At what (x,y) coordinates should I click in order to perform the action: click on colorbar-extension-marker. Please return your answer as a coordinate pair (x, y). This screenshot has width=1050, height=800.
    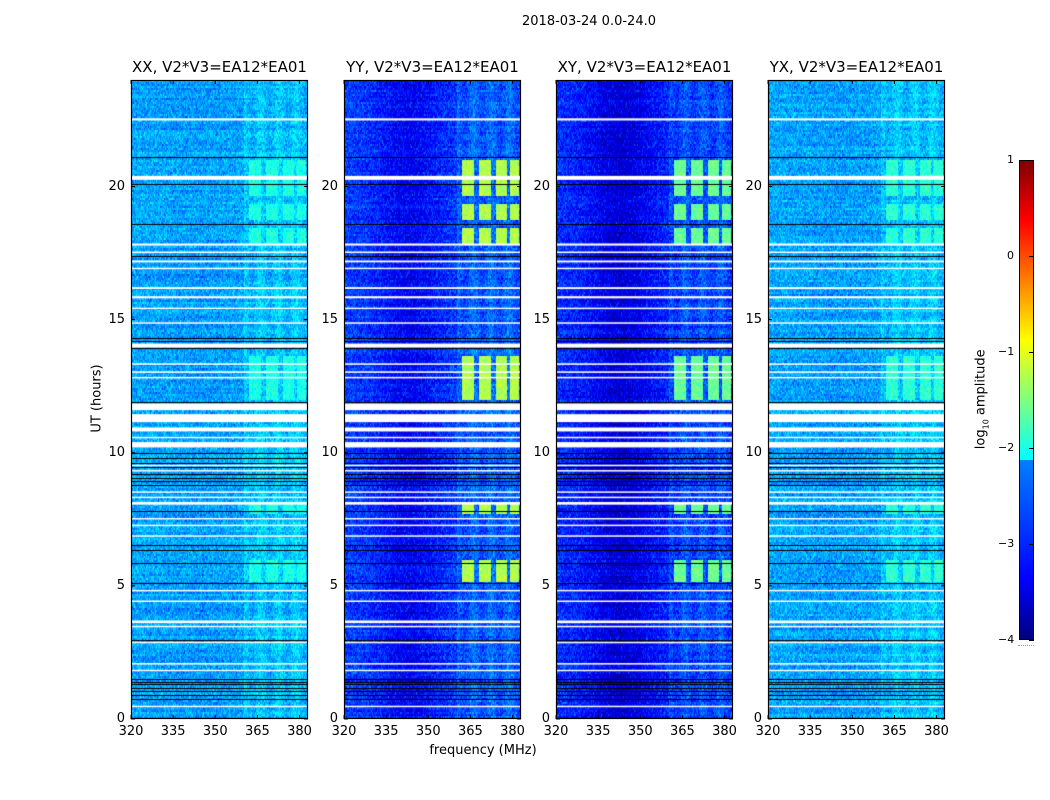
    Looking at the image, I should click on (1026, 645).